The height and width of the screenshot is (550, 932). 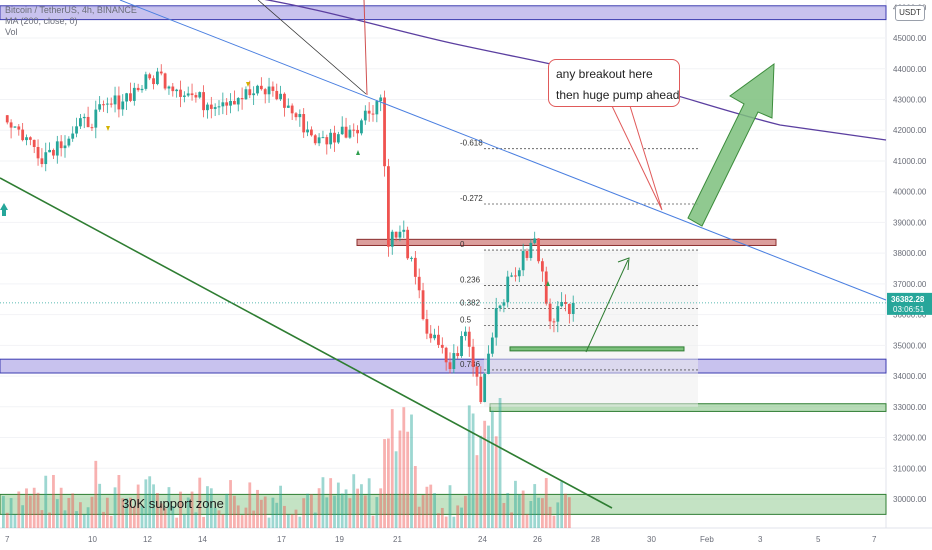 What do you see at coordinates (910, 345) in the screenshot?
I see `price-tick-label: 35000.00` at bounding box center [910, 345].